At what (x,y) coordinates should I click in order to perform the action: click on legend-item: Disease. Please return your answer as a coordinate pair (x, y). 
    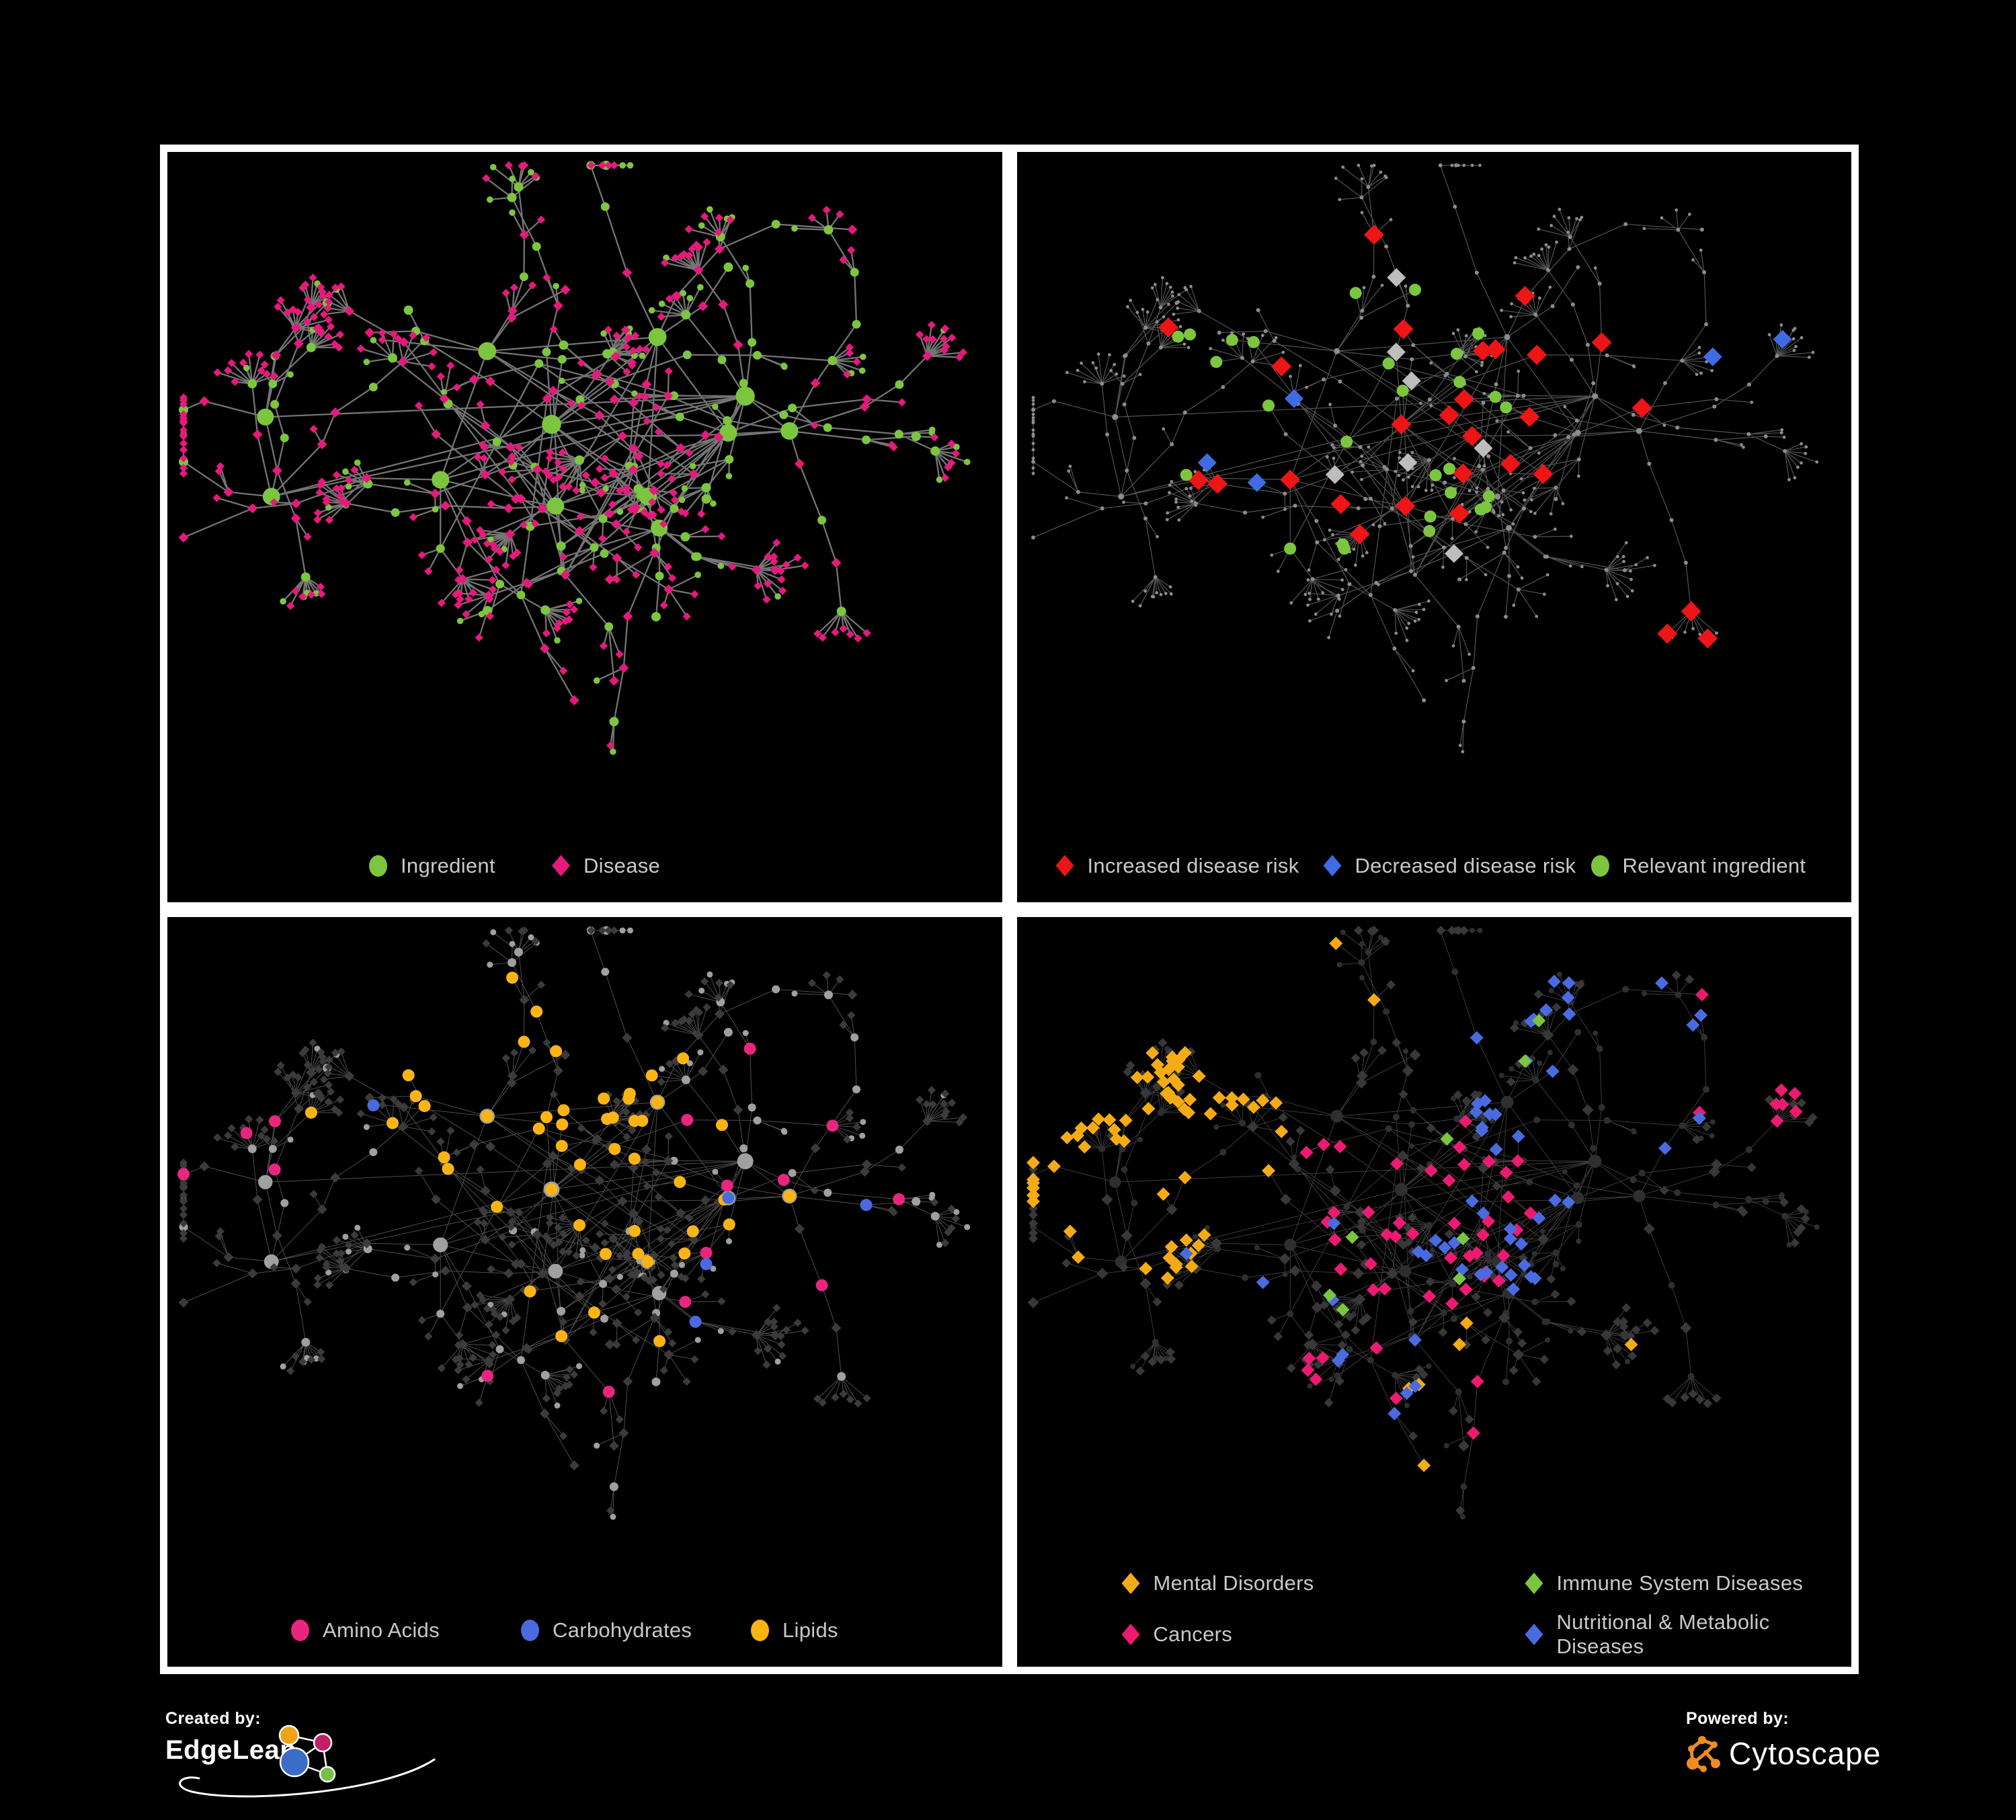
    Looking at the image, I should click on (643, 866).